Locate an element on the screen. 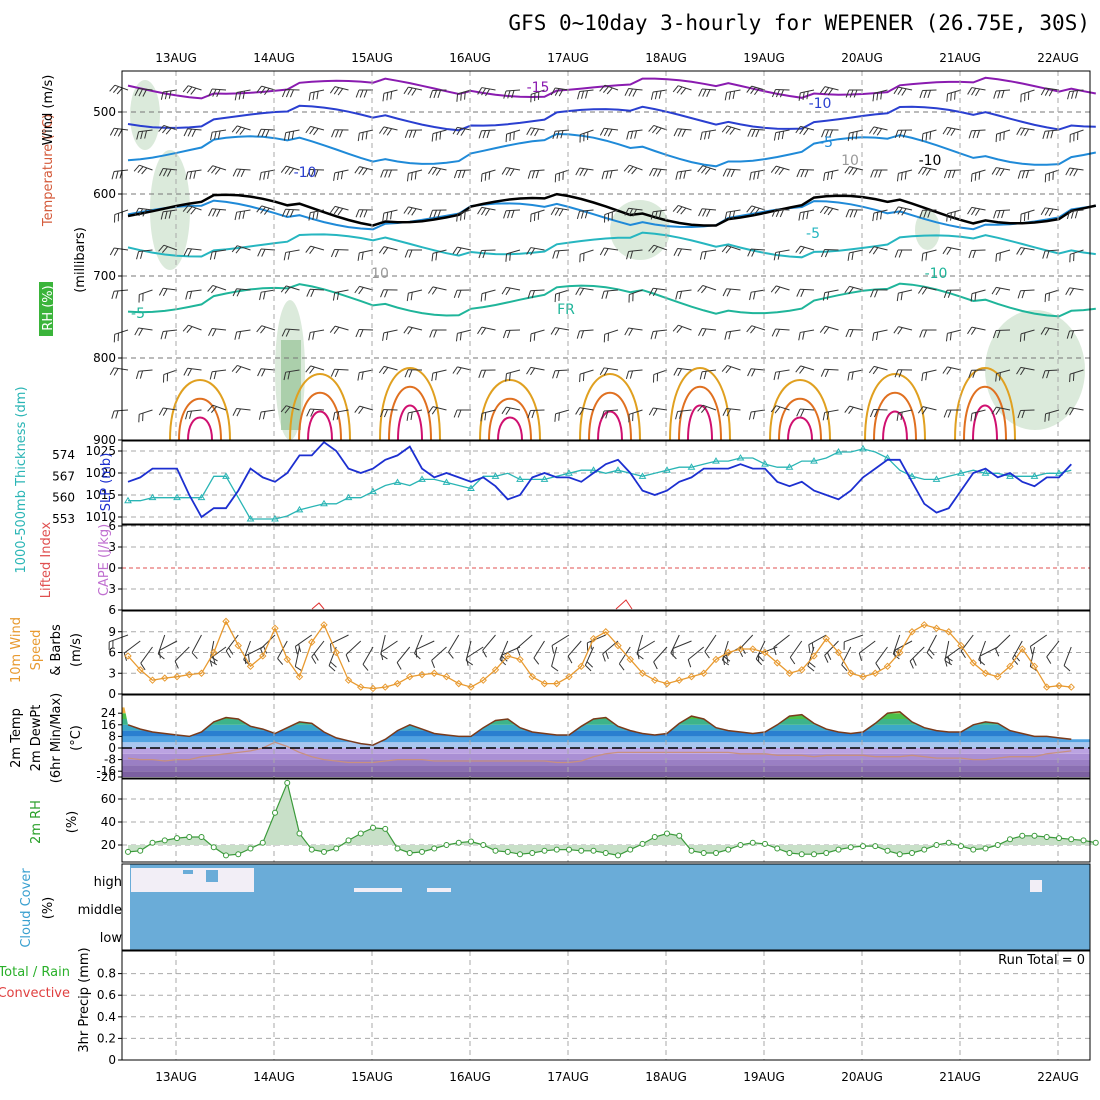 The height and width of the screenshot is (1100, 1100). y-tick-label: 6 is located at coordinates (112, 526).